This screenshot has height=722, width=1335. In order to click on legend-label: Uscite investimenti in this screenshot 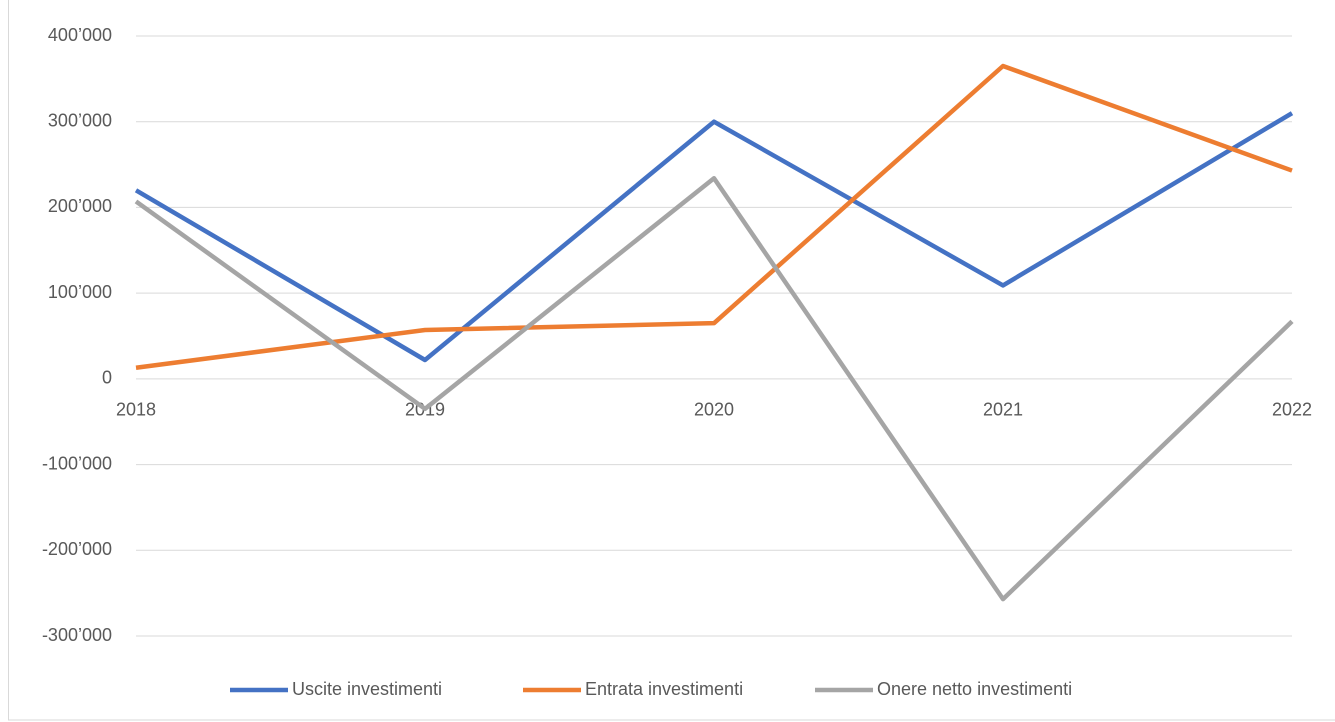, I will do `click(367, 689)`.